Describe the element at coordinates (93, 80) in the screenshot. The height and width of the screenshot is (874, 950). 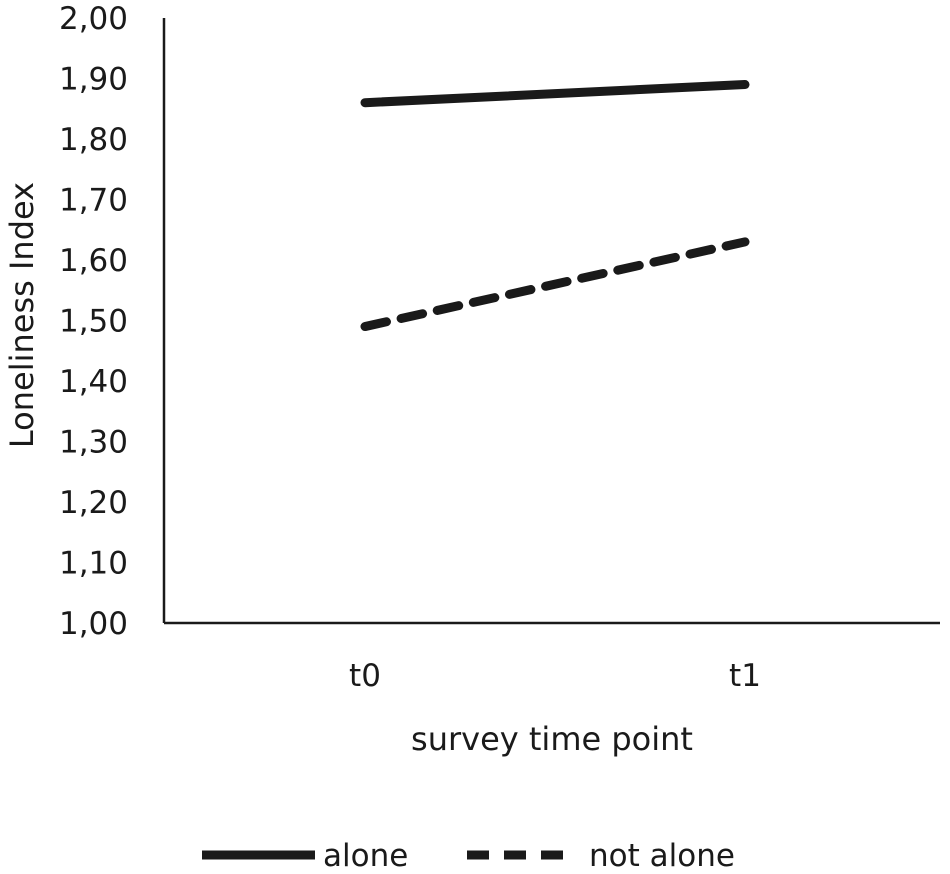
I see `y-tick-label: 1,90` at that location.